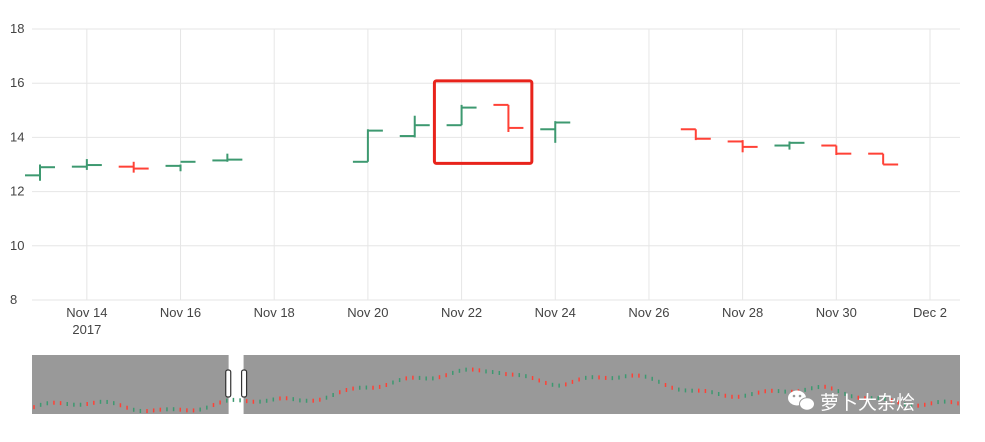  I want to click on x-tick-label: Nov 20, so click(367, 312).